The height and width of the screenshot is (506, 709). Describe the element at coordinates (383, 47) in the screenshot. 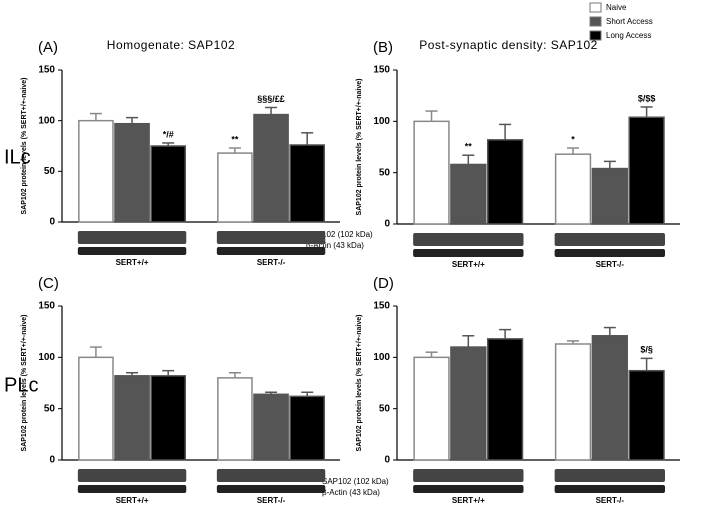

I see `panel-label: (B)` at that location.